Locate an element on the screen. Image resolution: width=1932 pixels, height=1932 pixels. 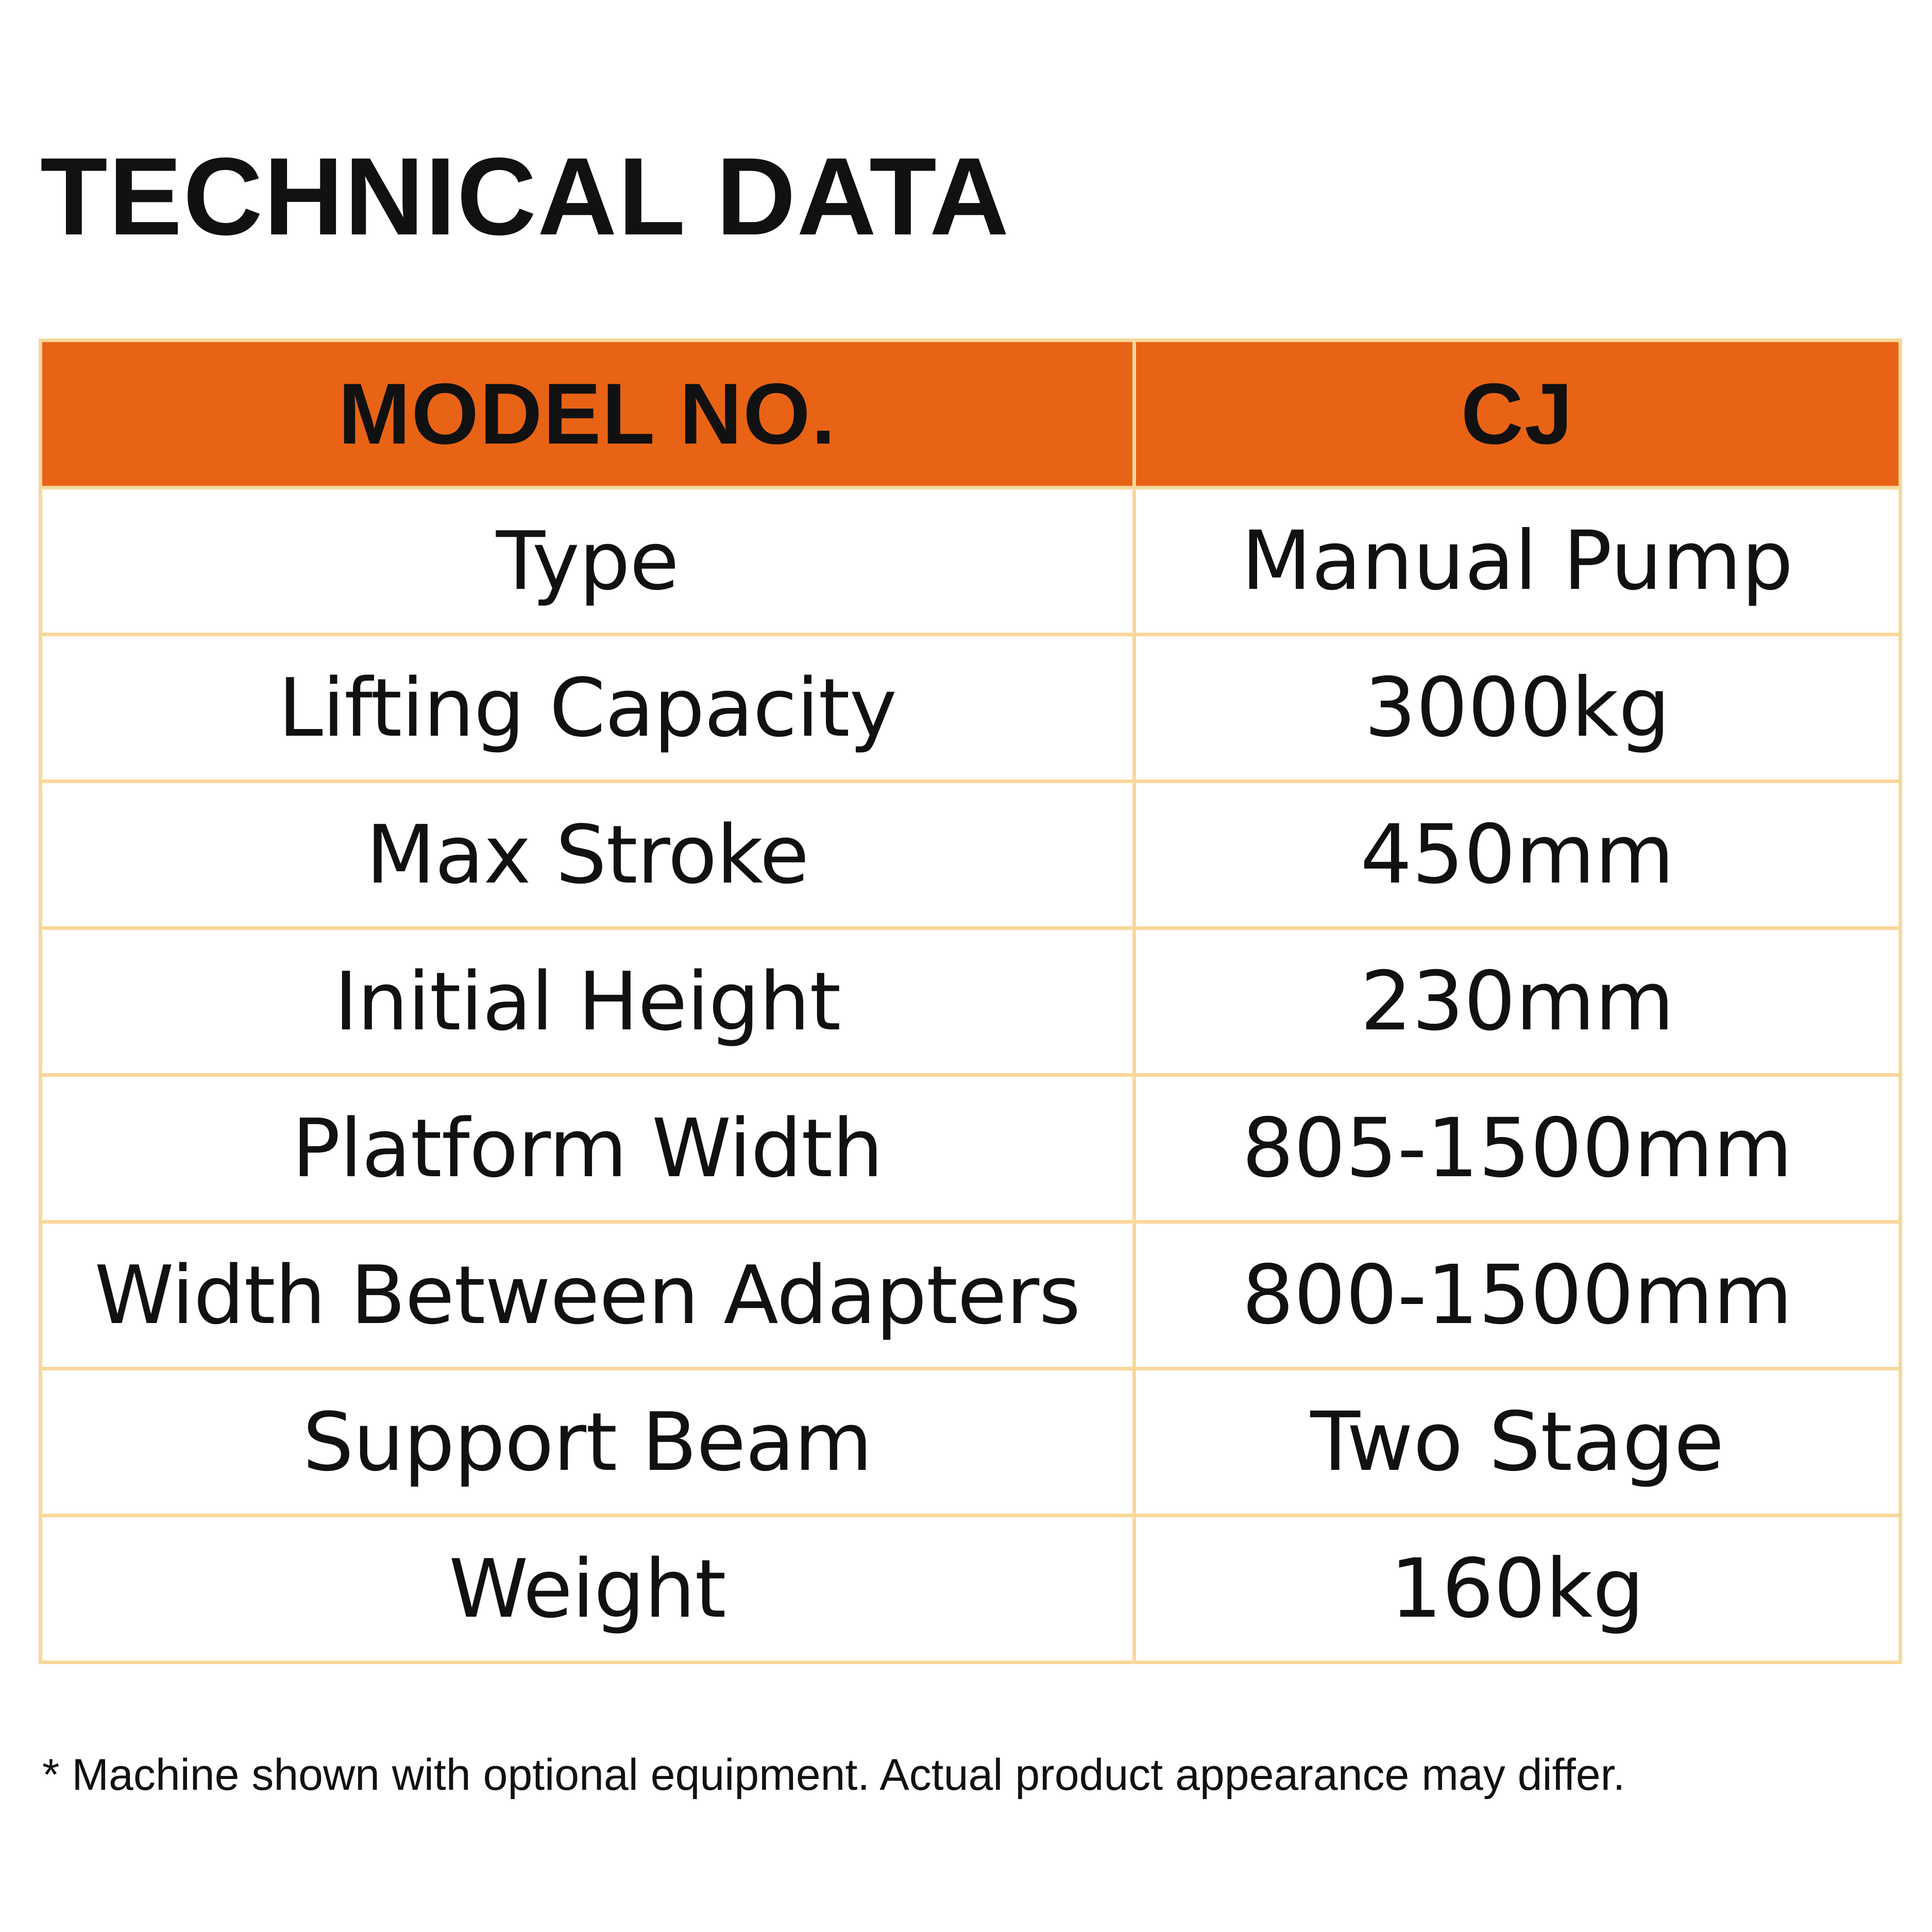
table-row: Lifting Capacity 3000kg is located at coordinates (970, 708).